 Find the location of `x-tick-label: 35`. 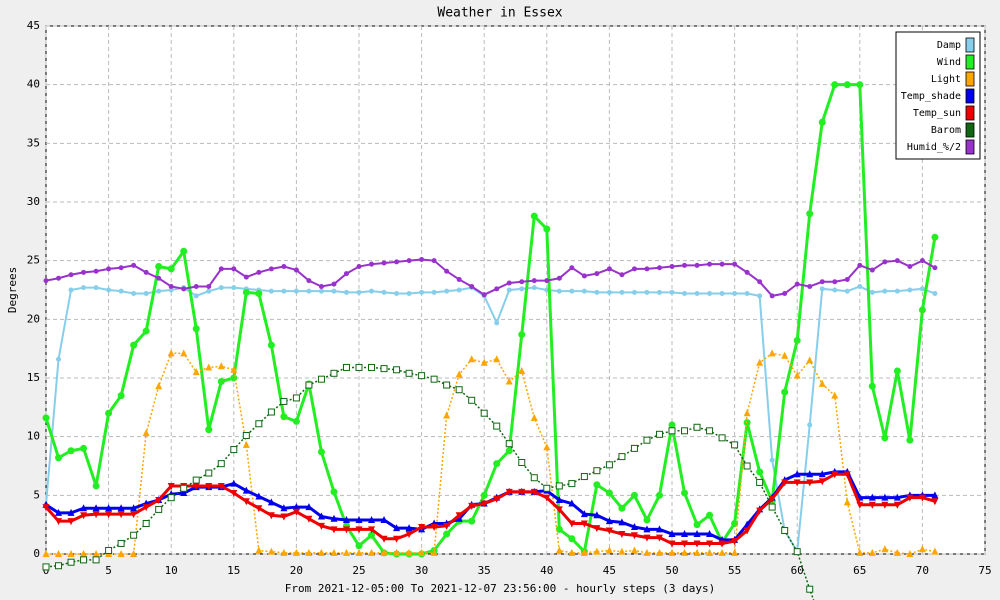

x-tick-label: 35 is located at coordinates (484, 570).